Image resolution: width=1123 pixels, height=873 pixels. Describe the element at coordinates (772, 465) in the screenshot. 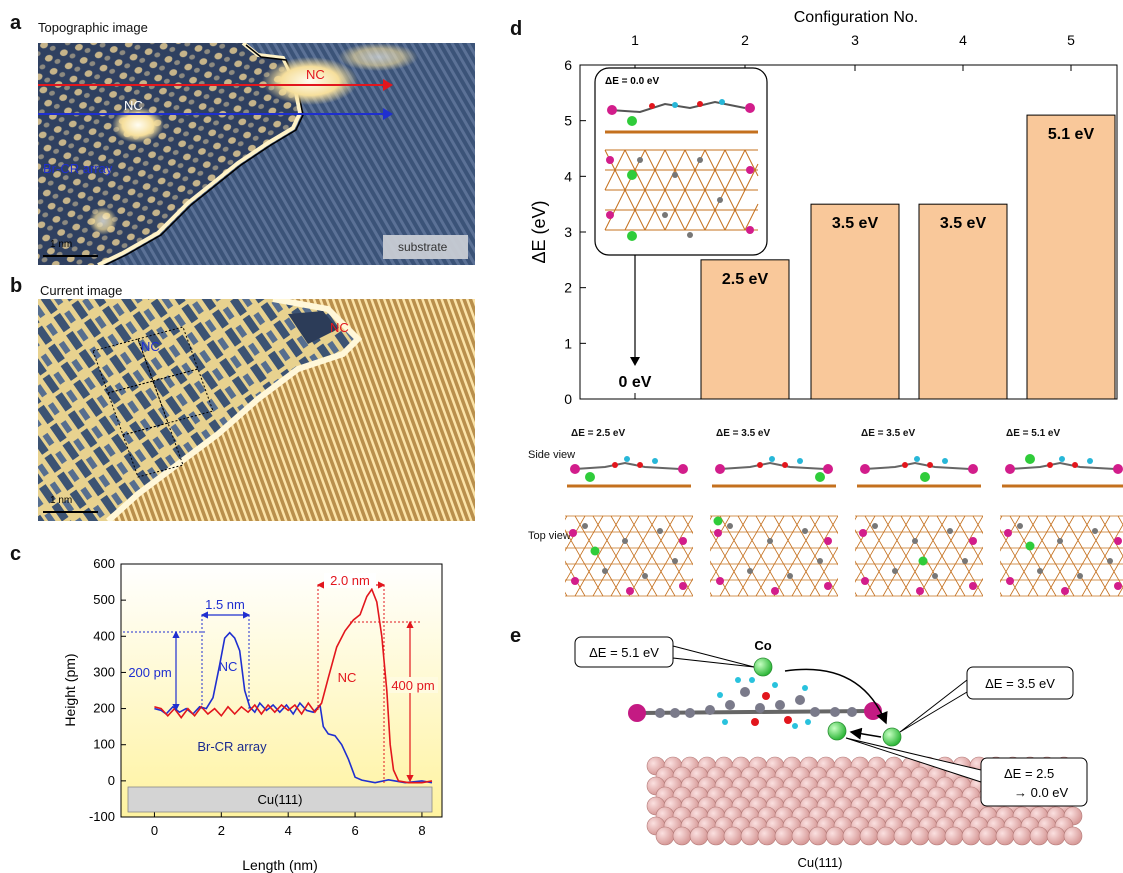

I see `thumb-backbone` at that location.